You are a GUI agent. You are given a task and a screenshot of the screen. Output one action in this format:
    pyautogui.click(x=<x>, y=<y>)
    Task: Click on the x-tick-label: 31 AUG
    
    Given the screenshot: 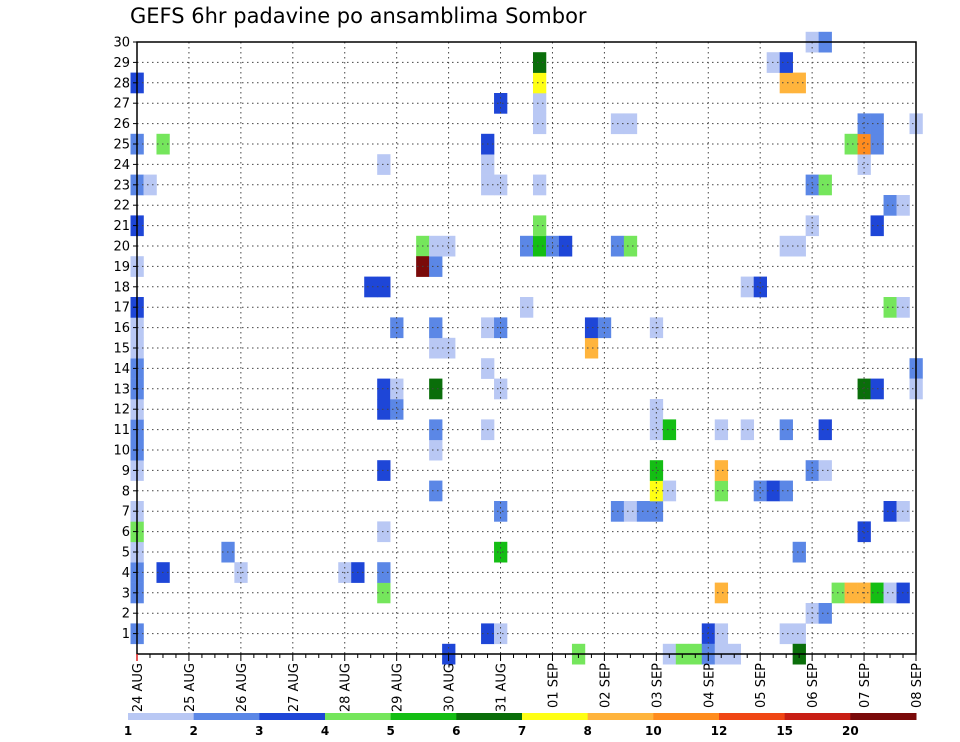 What is the action you would take?
    pyautogui.click(x=502, y=687)
    